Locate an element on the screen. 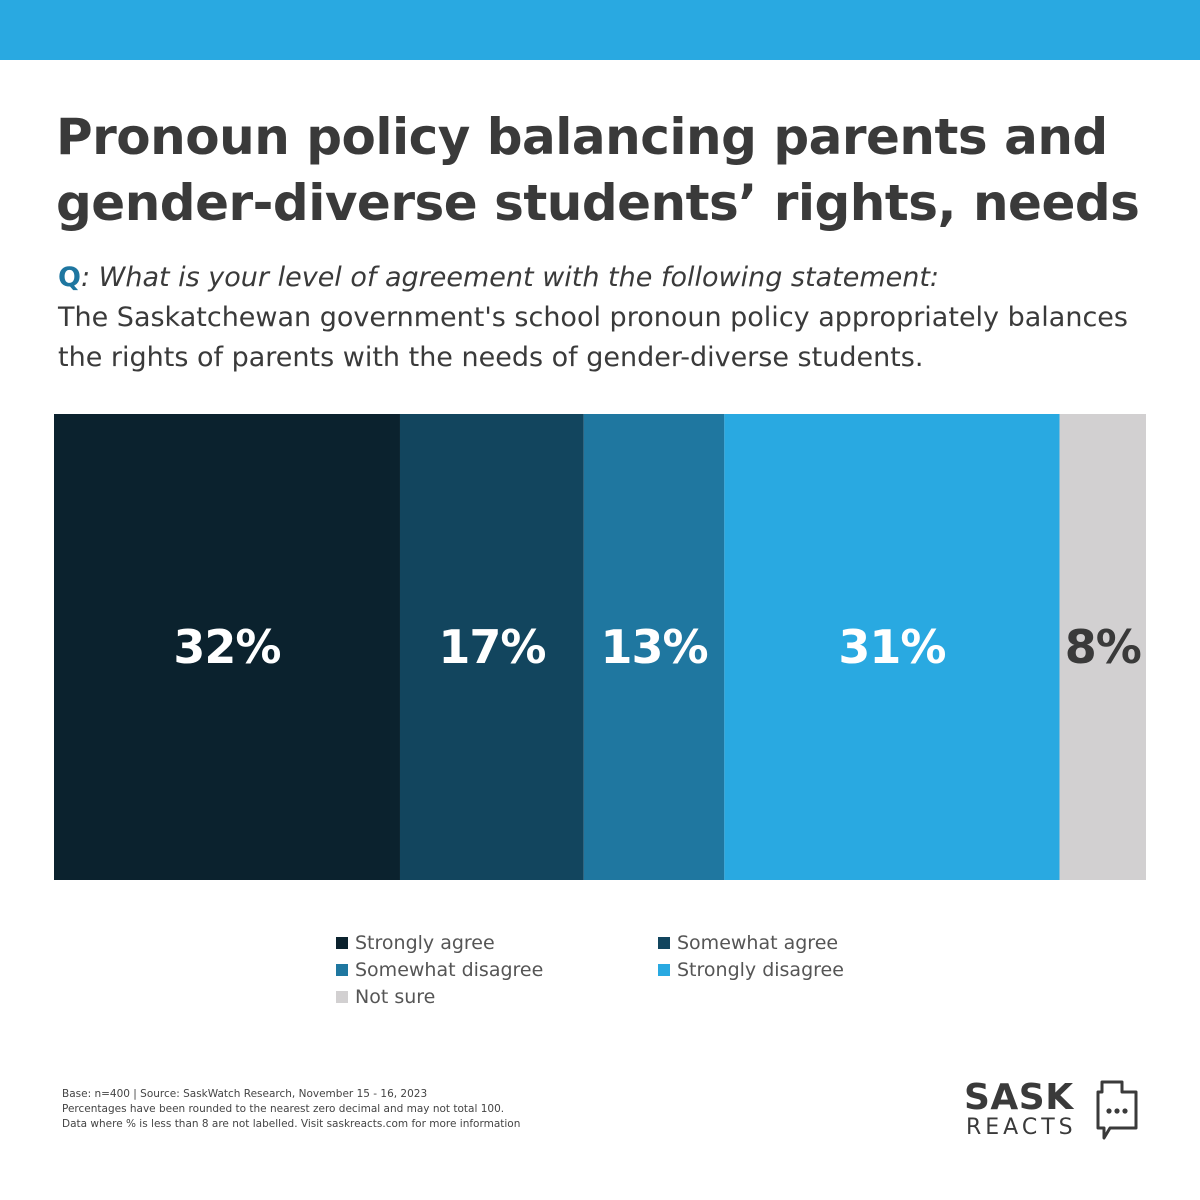 The image size is (1200, 1200). legend-label: Not sure is located at coordinates (395, 997).